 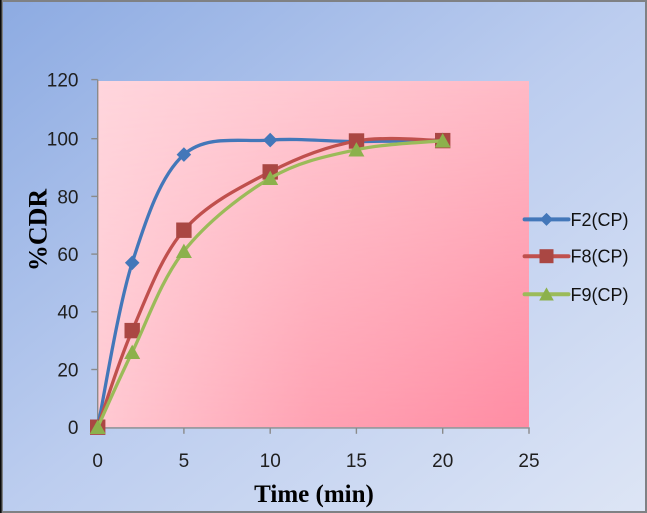 I want to click on svg-text: 60, so click(x=67, y=255).